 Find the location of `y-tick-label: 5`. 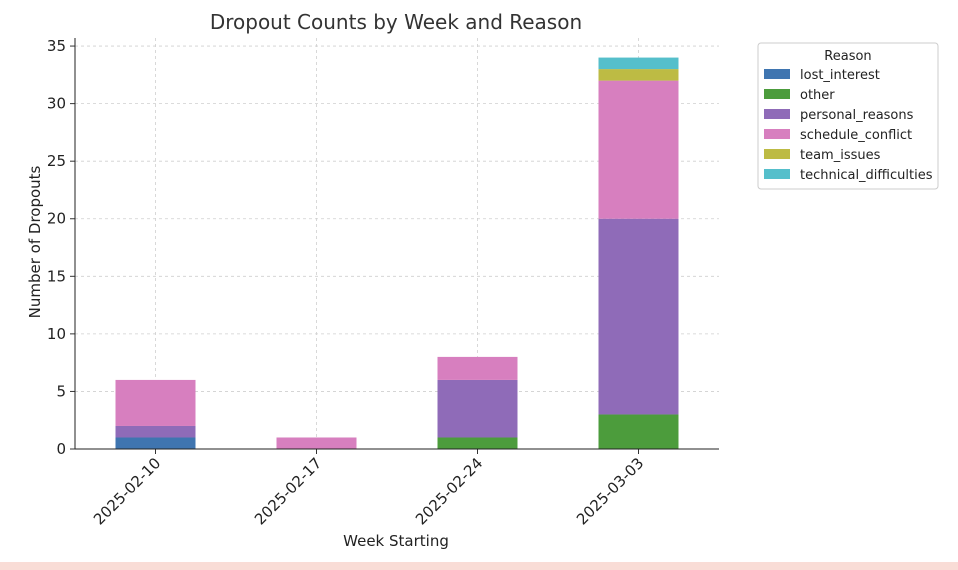

y-tick-label: 5 is located at coordinates (61, 391).